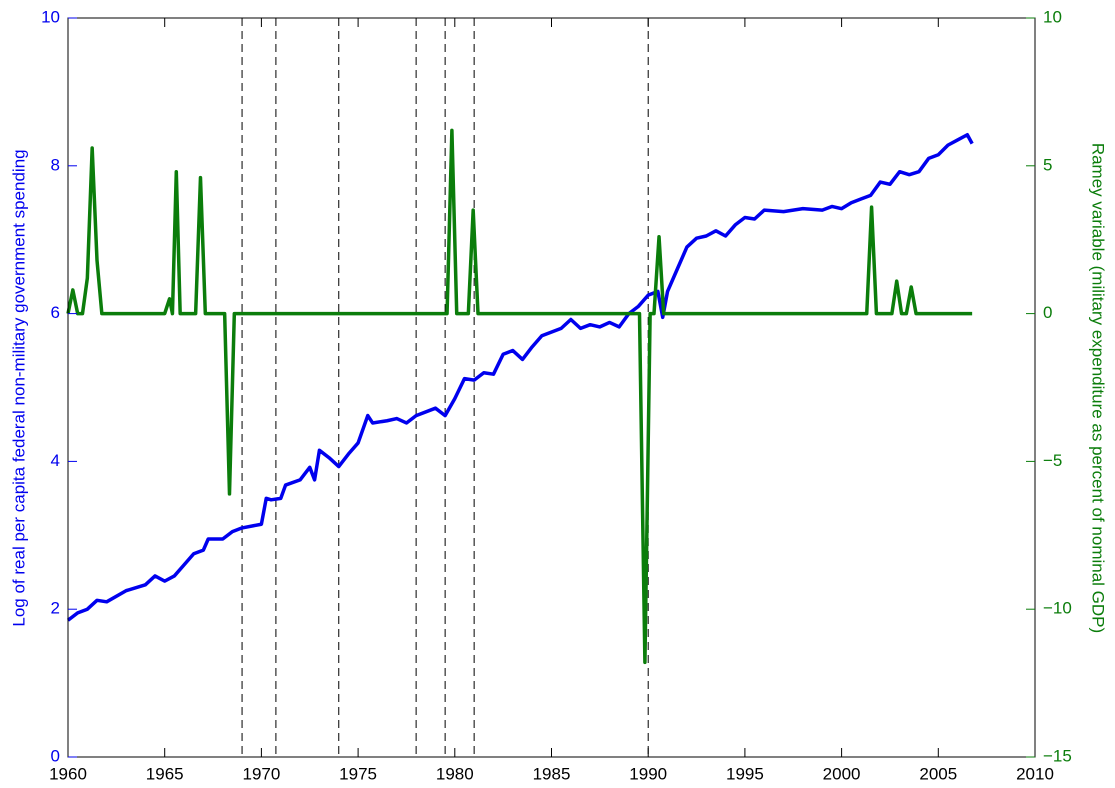 The height and width of the screenshot is (788, 1115). Describe the element at coordinates (1052, 16) in the screenshot. I see `y2-tick-label: 10` at that location.